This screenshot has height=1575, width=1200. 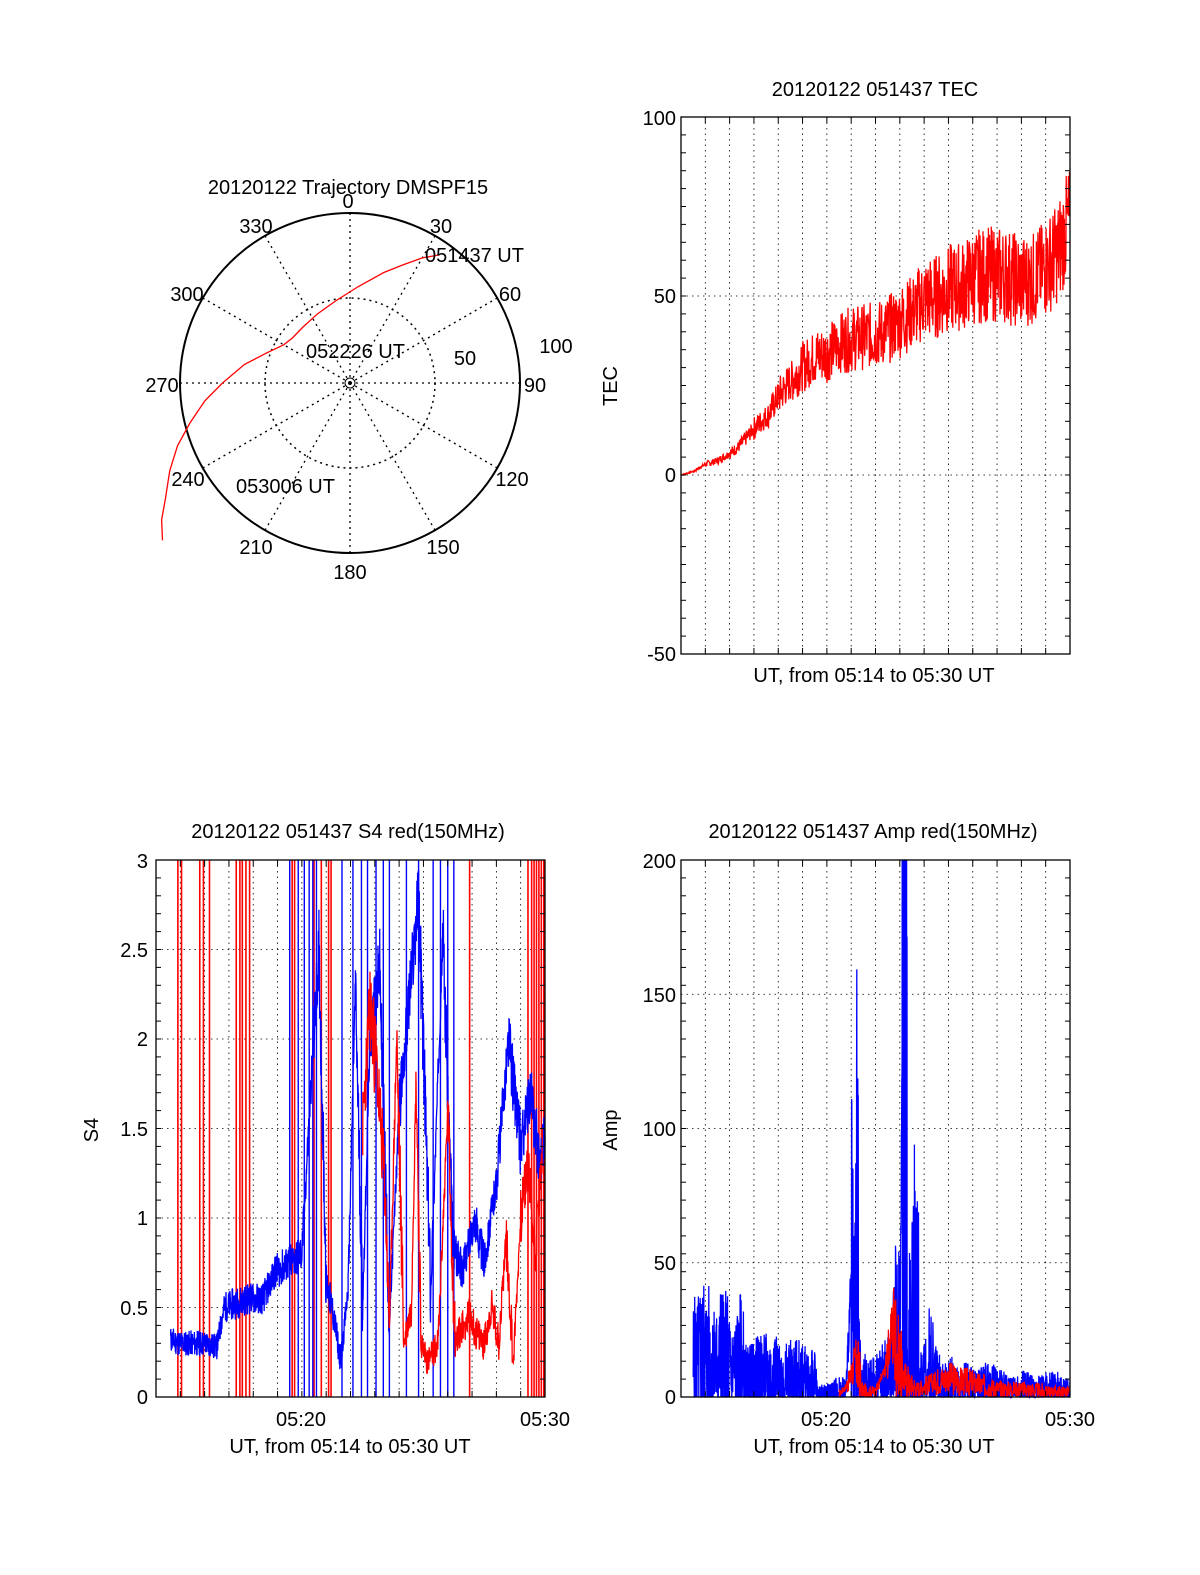 I want to click on tec-minor-ticks, so click(x=875, y=385).